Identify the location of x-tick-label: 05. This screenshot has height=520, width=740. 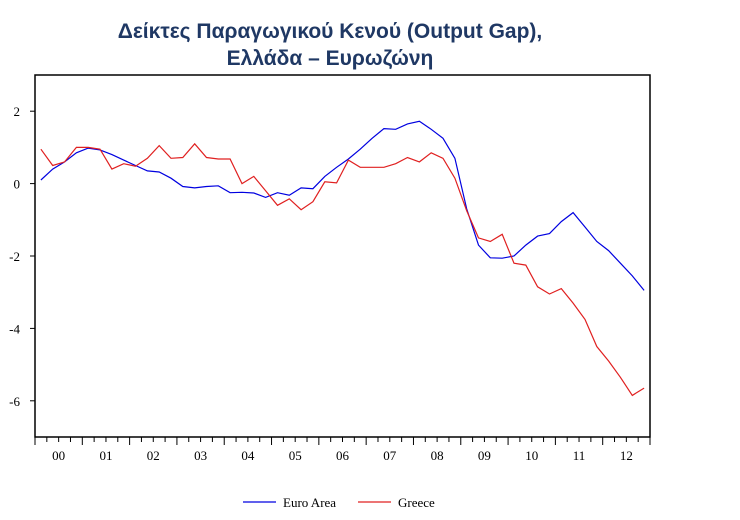
(295, 455).